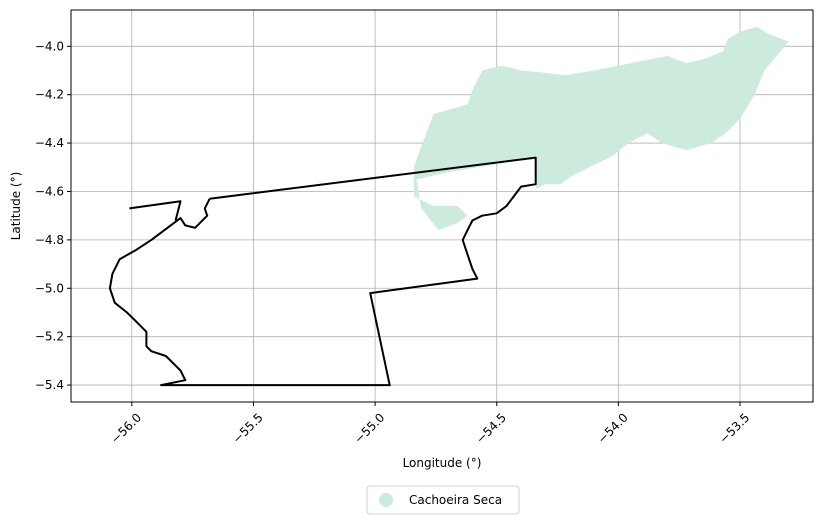 The image size is (824, 522). I want to click on y-tick-label-4: −4.8, so click(49, 240).